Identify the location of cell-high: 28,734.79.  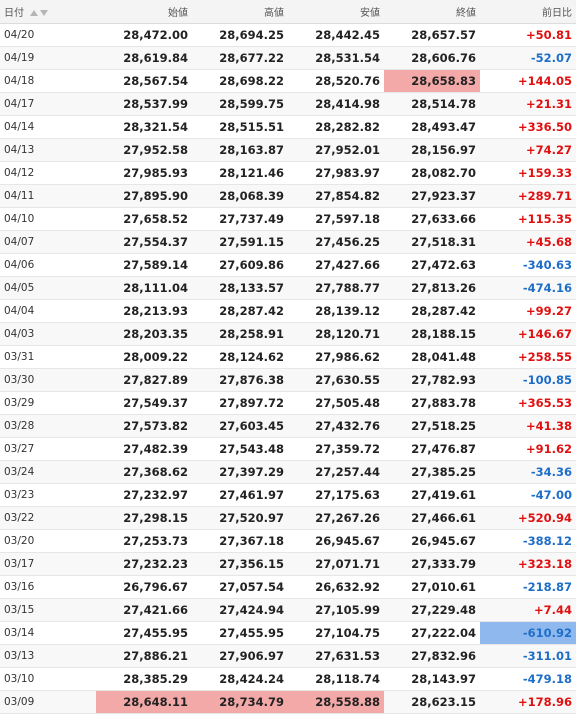
(240, 702).